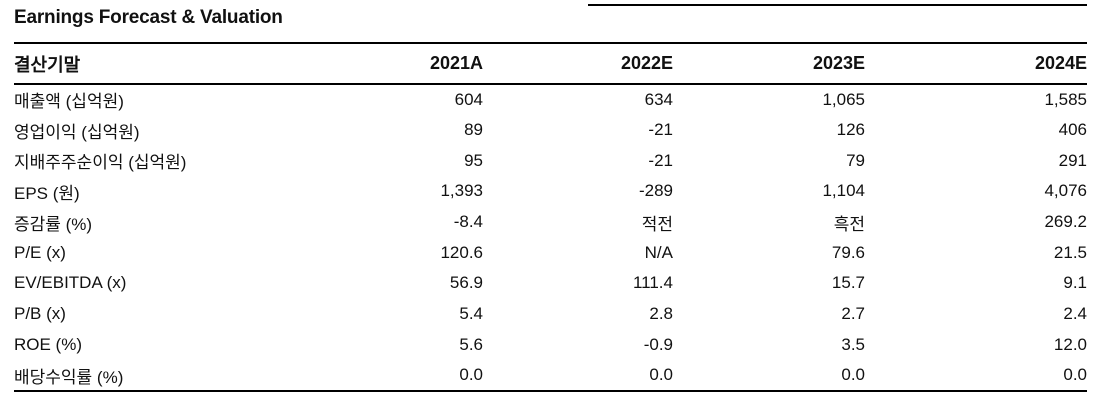 This screenshot has width=1095, height=405. What do you see at coordinates (843, 191) in the screenshot?
I see `cell-value: 1,104` at bounding box center [843, 191].